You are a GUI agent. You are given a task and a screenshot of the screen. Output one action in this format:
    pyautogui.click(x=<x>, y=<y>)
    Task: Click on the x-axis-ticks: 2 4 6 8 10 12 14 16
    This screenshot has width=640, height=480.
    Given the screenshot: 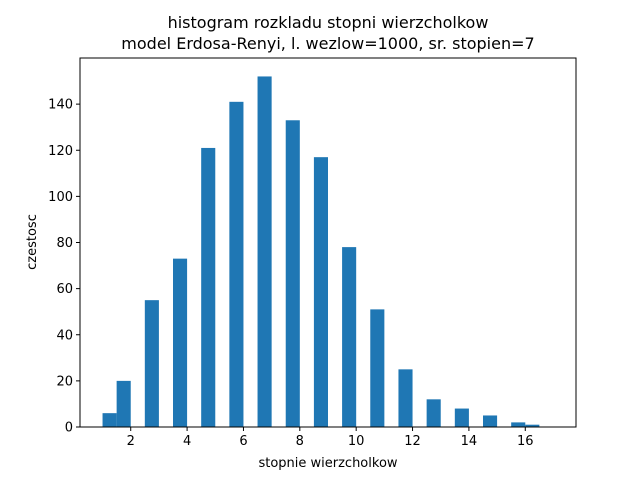 What is the action you would take?
    pyautogui.click(x=330, y=438)
    